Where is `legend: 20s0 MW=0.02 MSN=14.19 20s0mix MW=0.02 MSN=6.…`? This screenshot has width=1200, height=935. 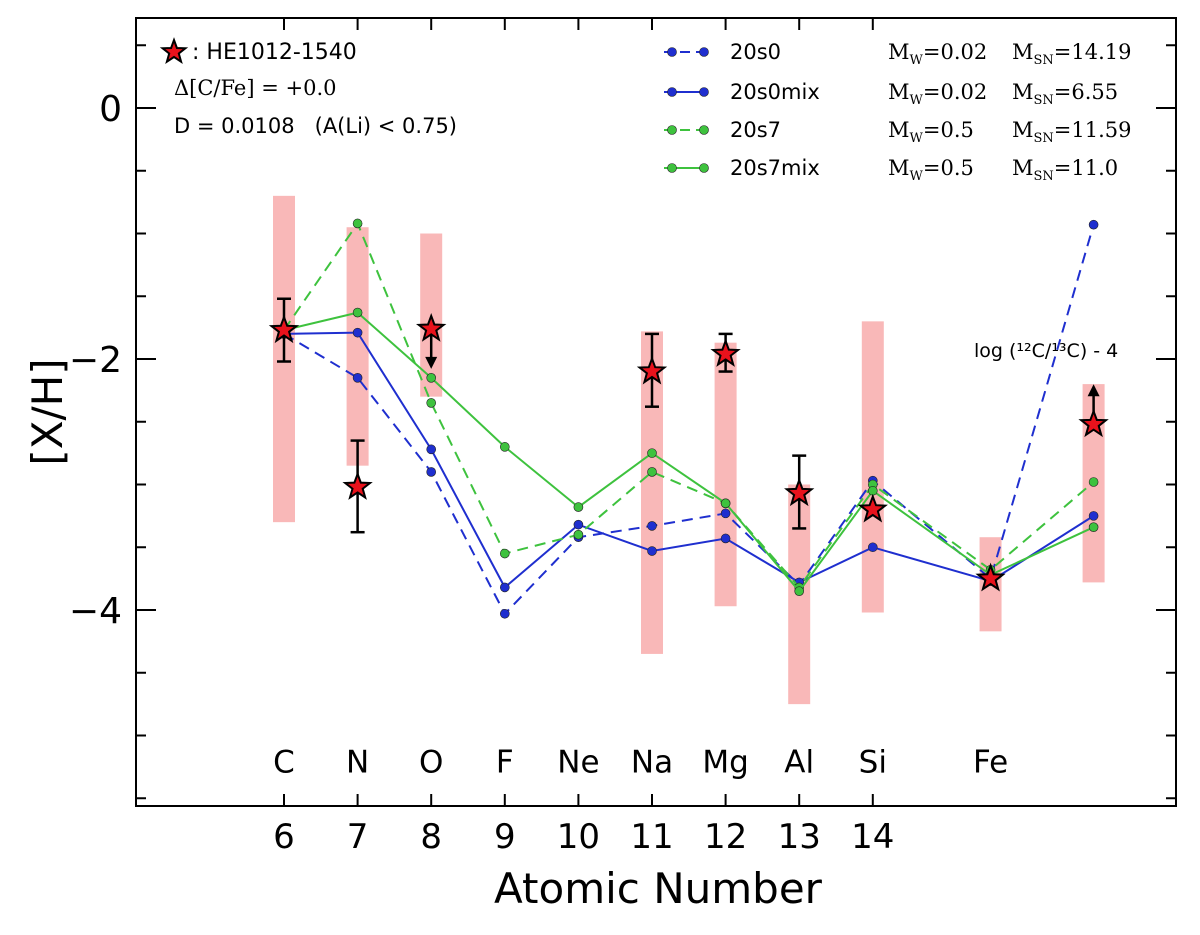
legend: 20s0 MW=0.02 MSN=14.19 20s0mix MW=0.02 MSN=6.… is located at coordinates (898, 112).